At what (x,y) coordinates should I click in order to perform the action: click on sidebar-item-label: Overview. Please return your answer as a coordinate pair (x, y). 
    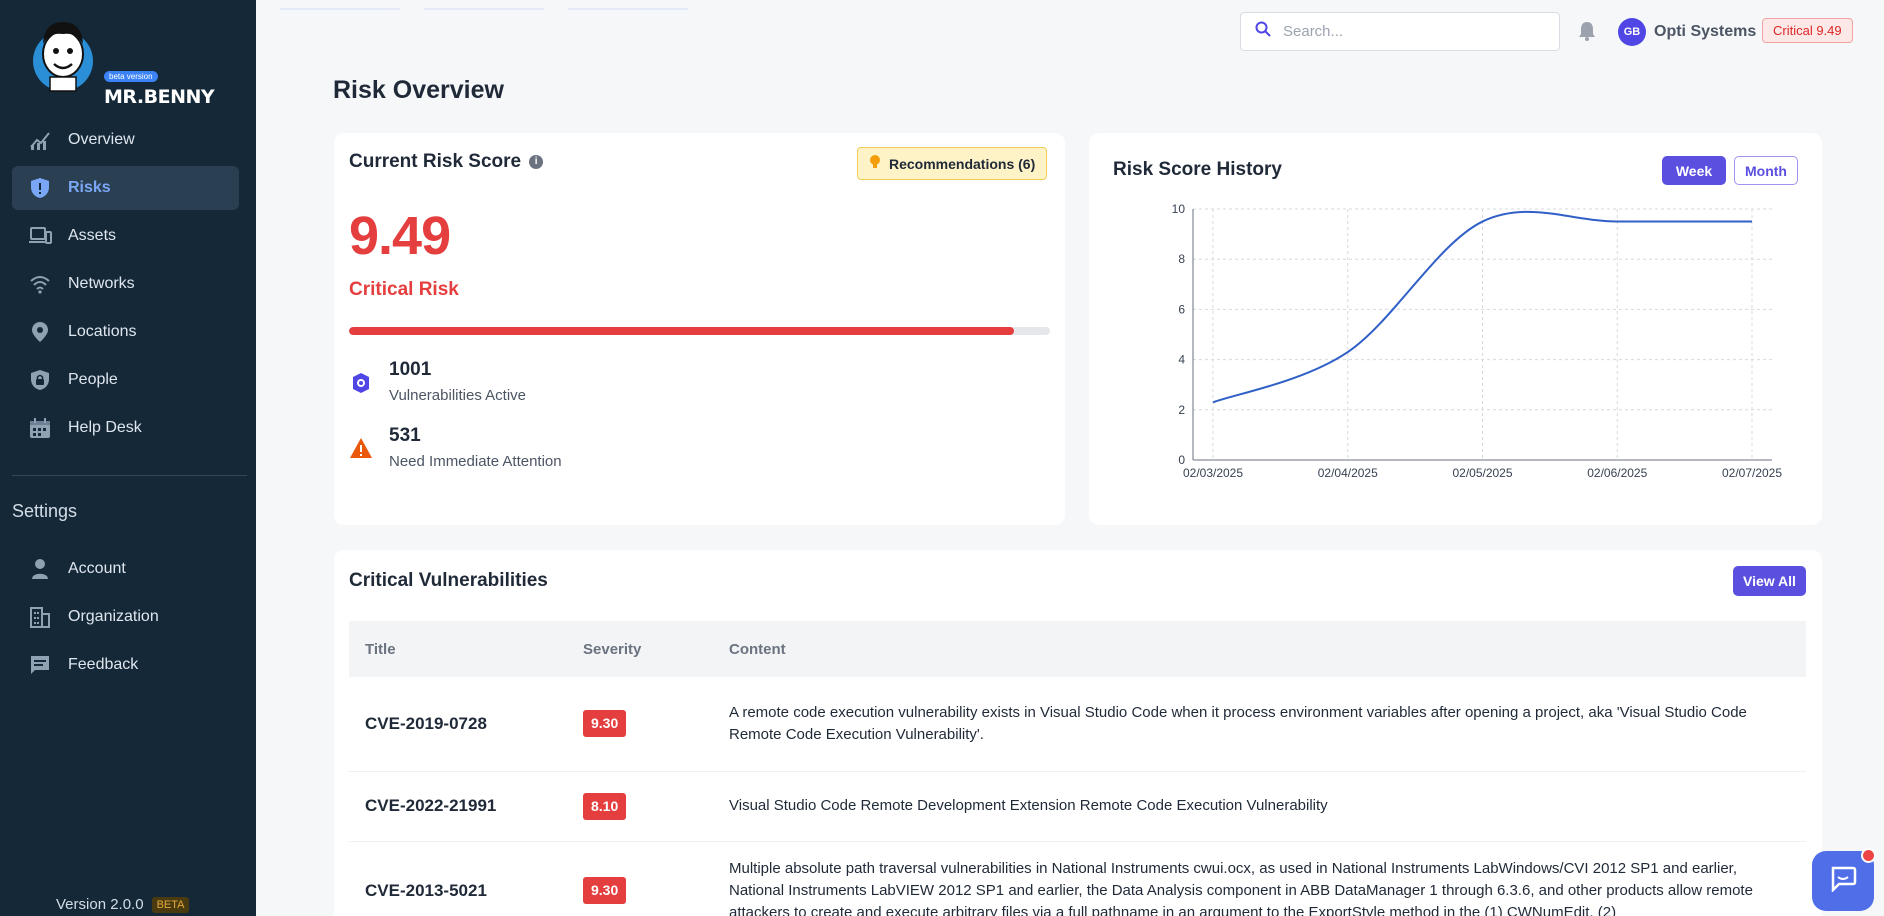
    Looking at the image, I should click on (101, 139).